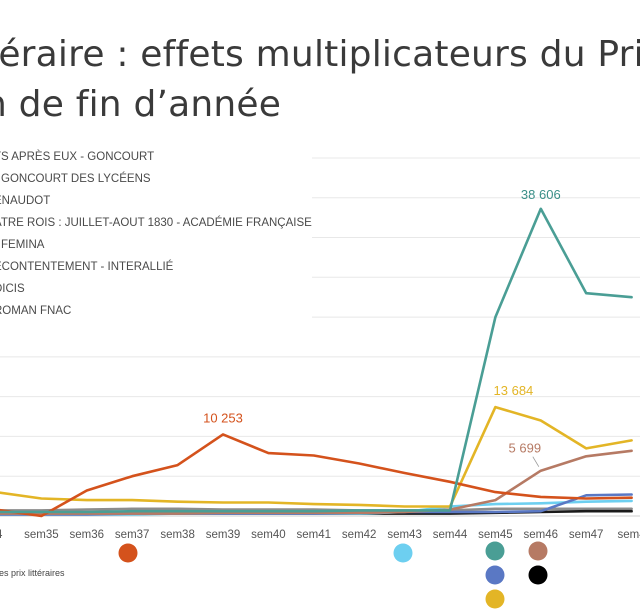 The height and width of the screenshot is (615, 640). I want to click on legend-item-medicis: DICIS, so click(12, 289).